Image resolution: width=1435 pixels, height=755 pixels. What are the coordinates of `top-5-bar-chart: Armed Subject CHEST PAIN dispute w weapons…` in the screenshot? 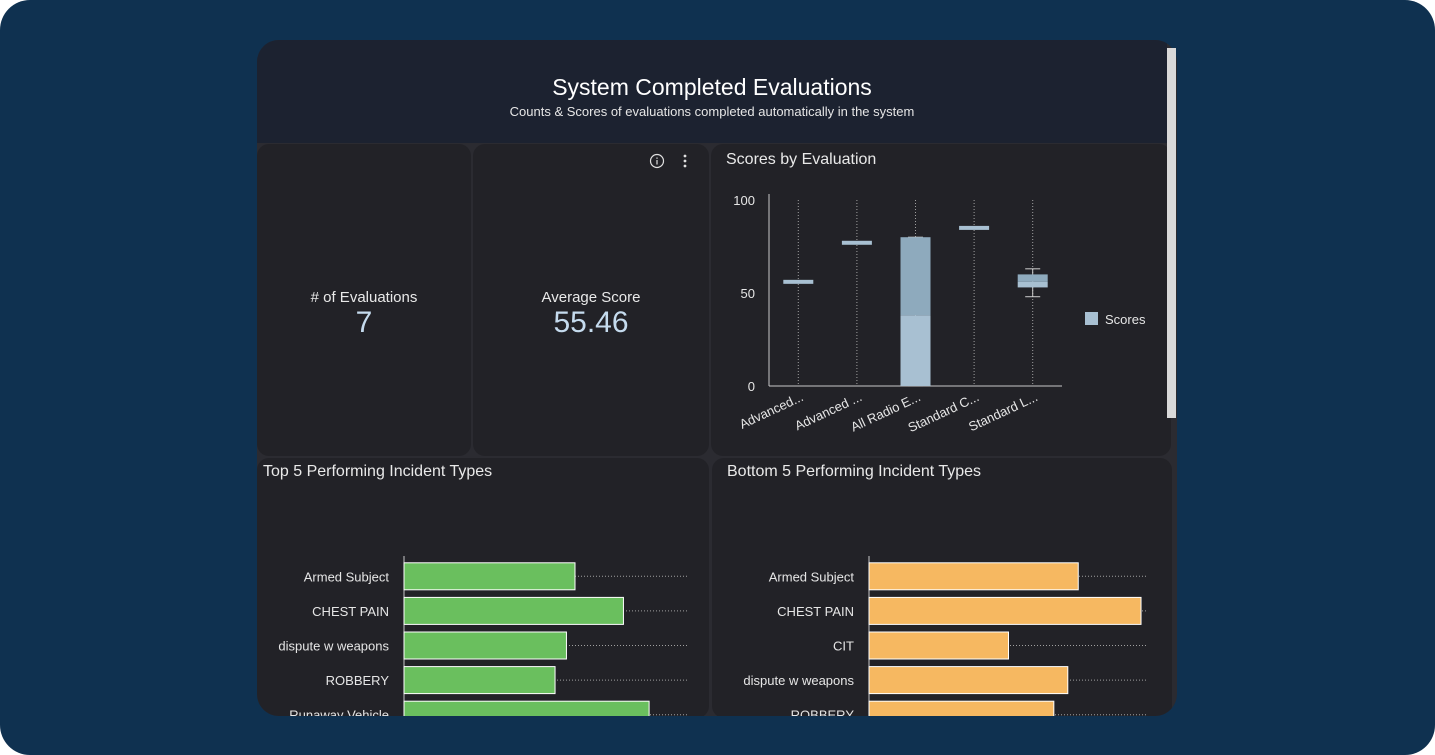 It's located at (483, 636).